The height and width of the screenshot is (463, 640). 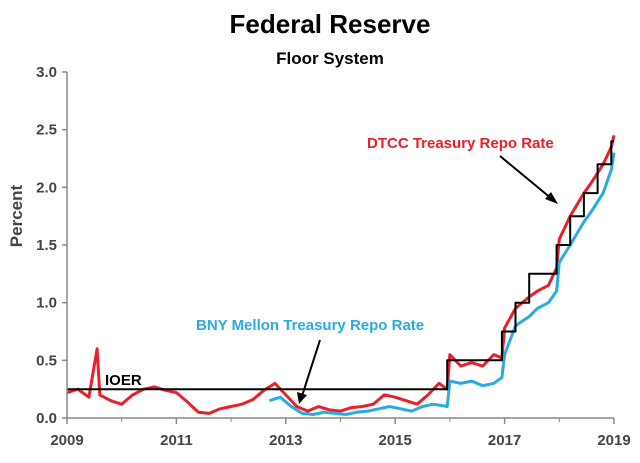 What do you see at coordinates (46, 72) in the screenshot?
I see `y-tick-label: 3.0` at bounding box center [46, 72].